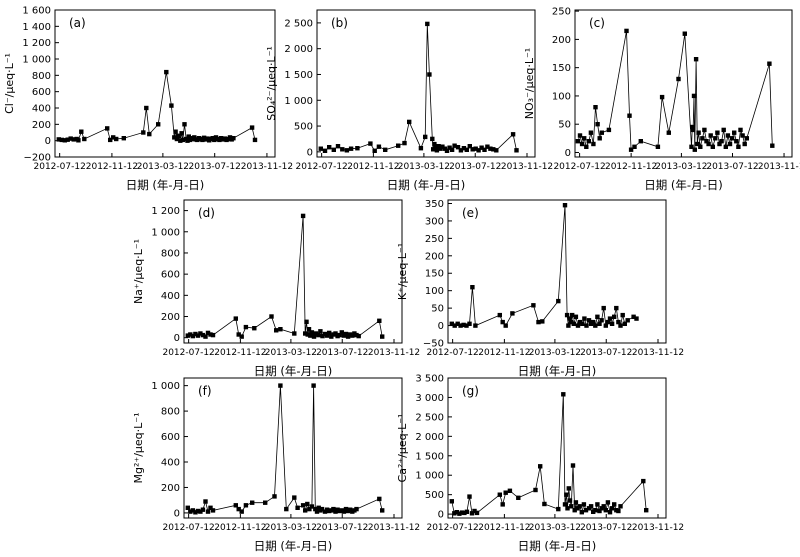 This screenshot has height=557, width=800. Describe the element at coordinates (424, 167) in the screenshot. I see `x-tick-label: 2013-03-12` at that location.